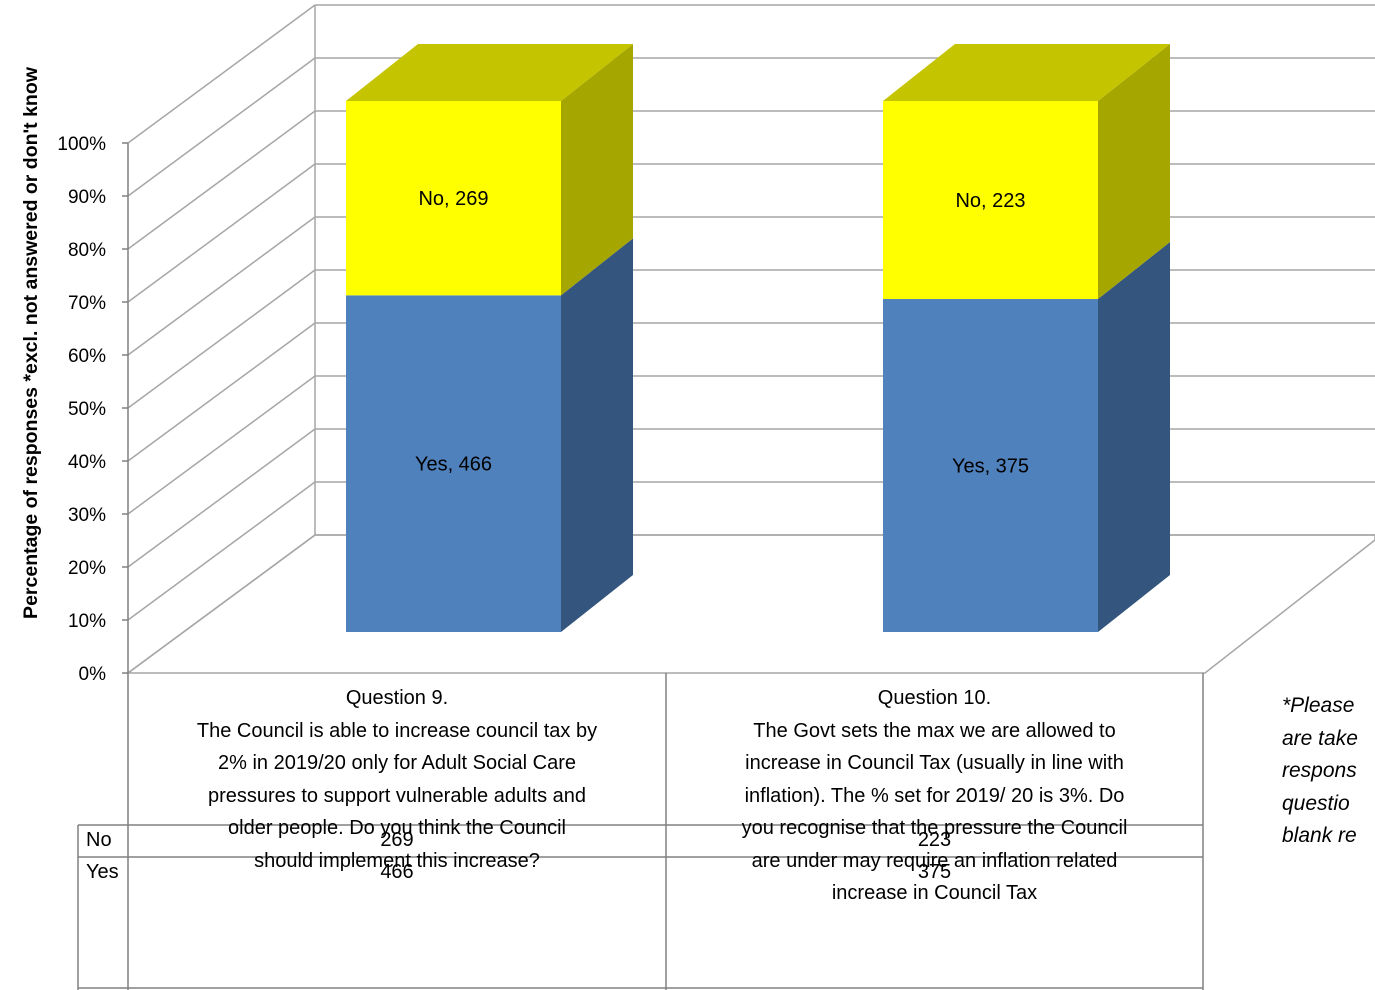 Image resolution: width=1375 pixels, height=990 pixels. I want to click on y-tick-label: 0%, so click(93, 674).